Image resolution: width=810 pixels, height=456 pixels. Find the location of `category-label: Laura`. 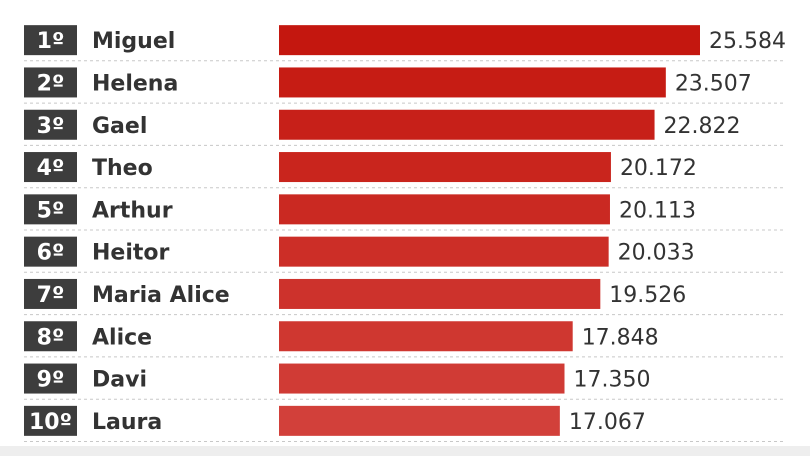

category-label: Laura is located at coordinates (127, 422).